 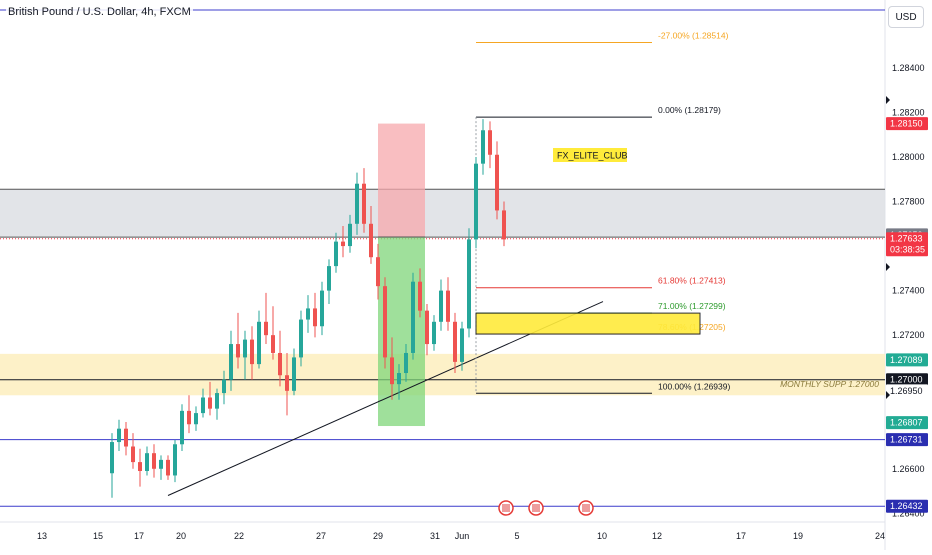 What do you see at coordinates (321, 536) in the screenshot?
I see `time-tick-label: 27` at bounding box center [321, 536].